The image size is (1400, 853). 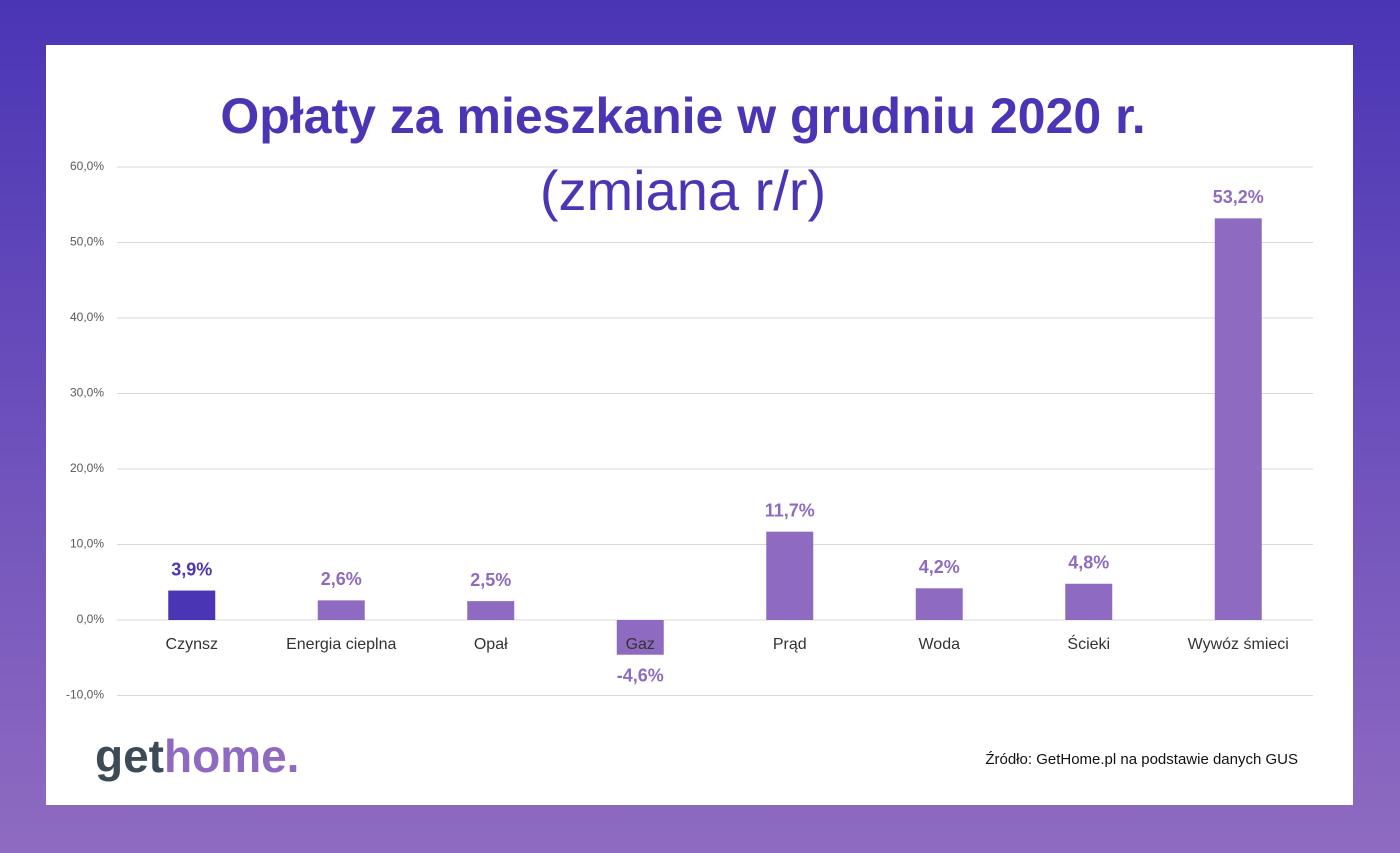 What do you see at coordinates (490, 580) in the screenshot?
I see `data-label: 2,5%` at bounding box center [490, 580].